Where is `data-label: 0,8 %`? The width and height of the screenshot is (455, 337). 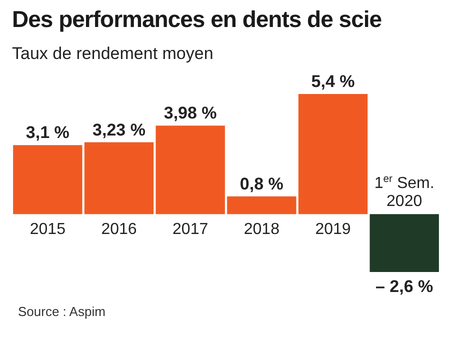 data-label: 0,8 % is located at coordinates (262, 184).